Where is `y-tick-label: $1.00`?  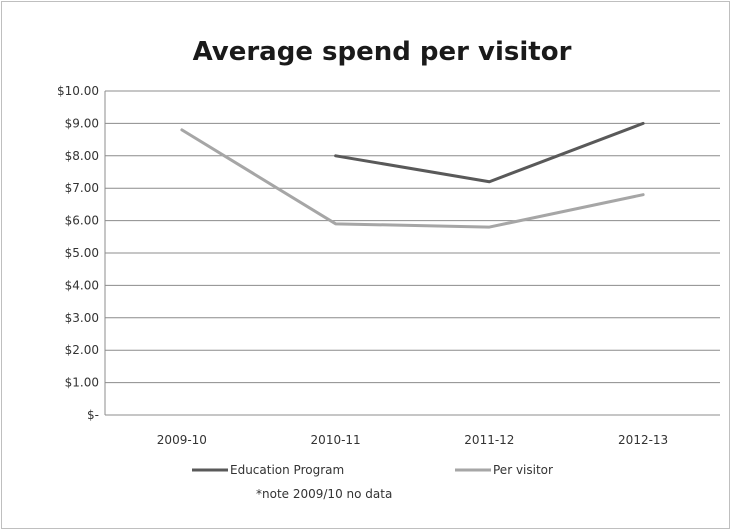 y-tick-label: $1.00 is located at coordinates (82, 383).